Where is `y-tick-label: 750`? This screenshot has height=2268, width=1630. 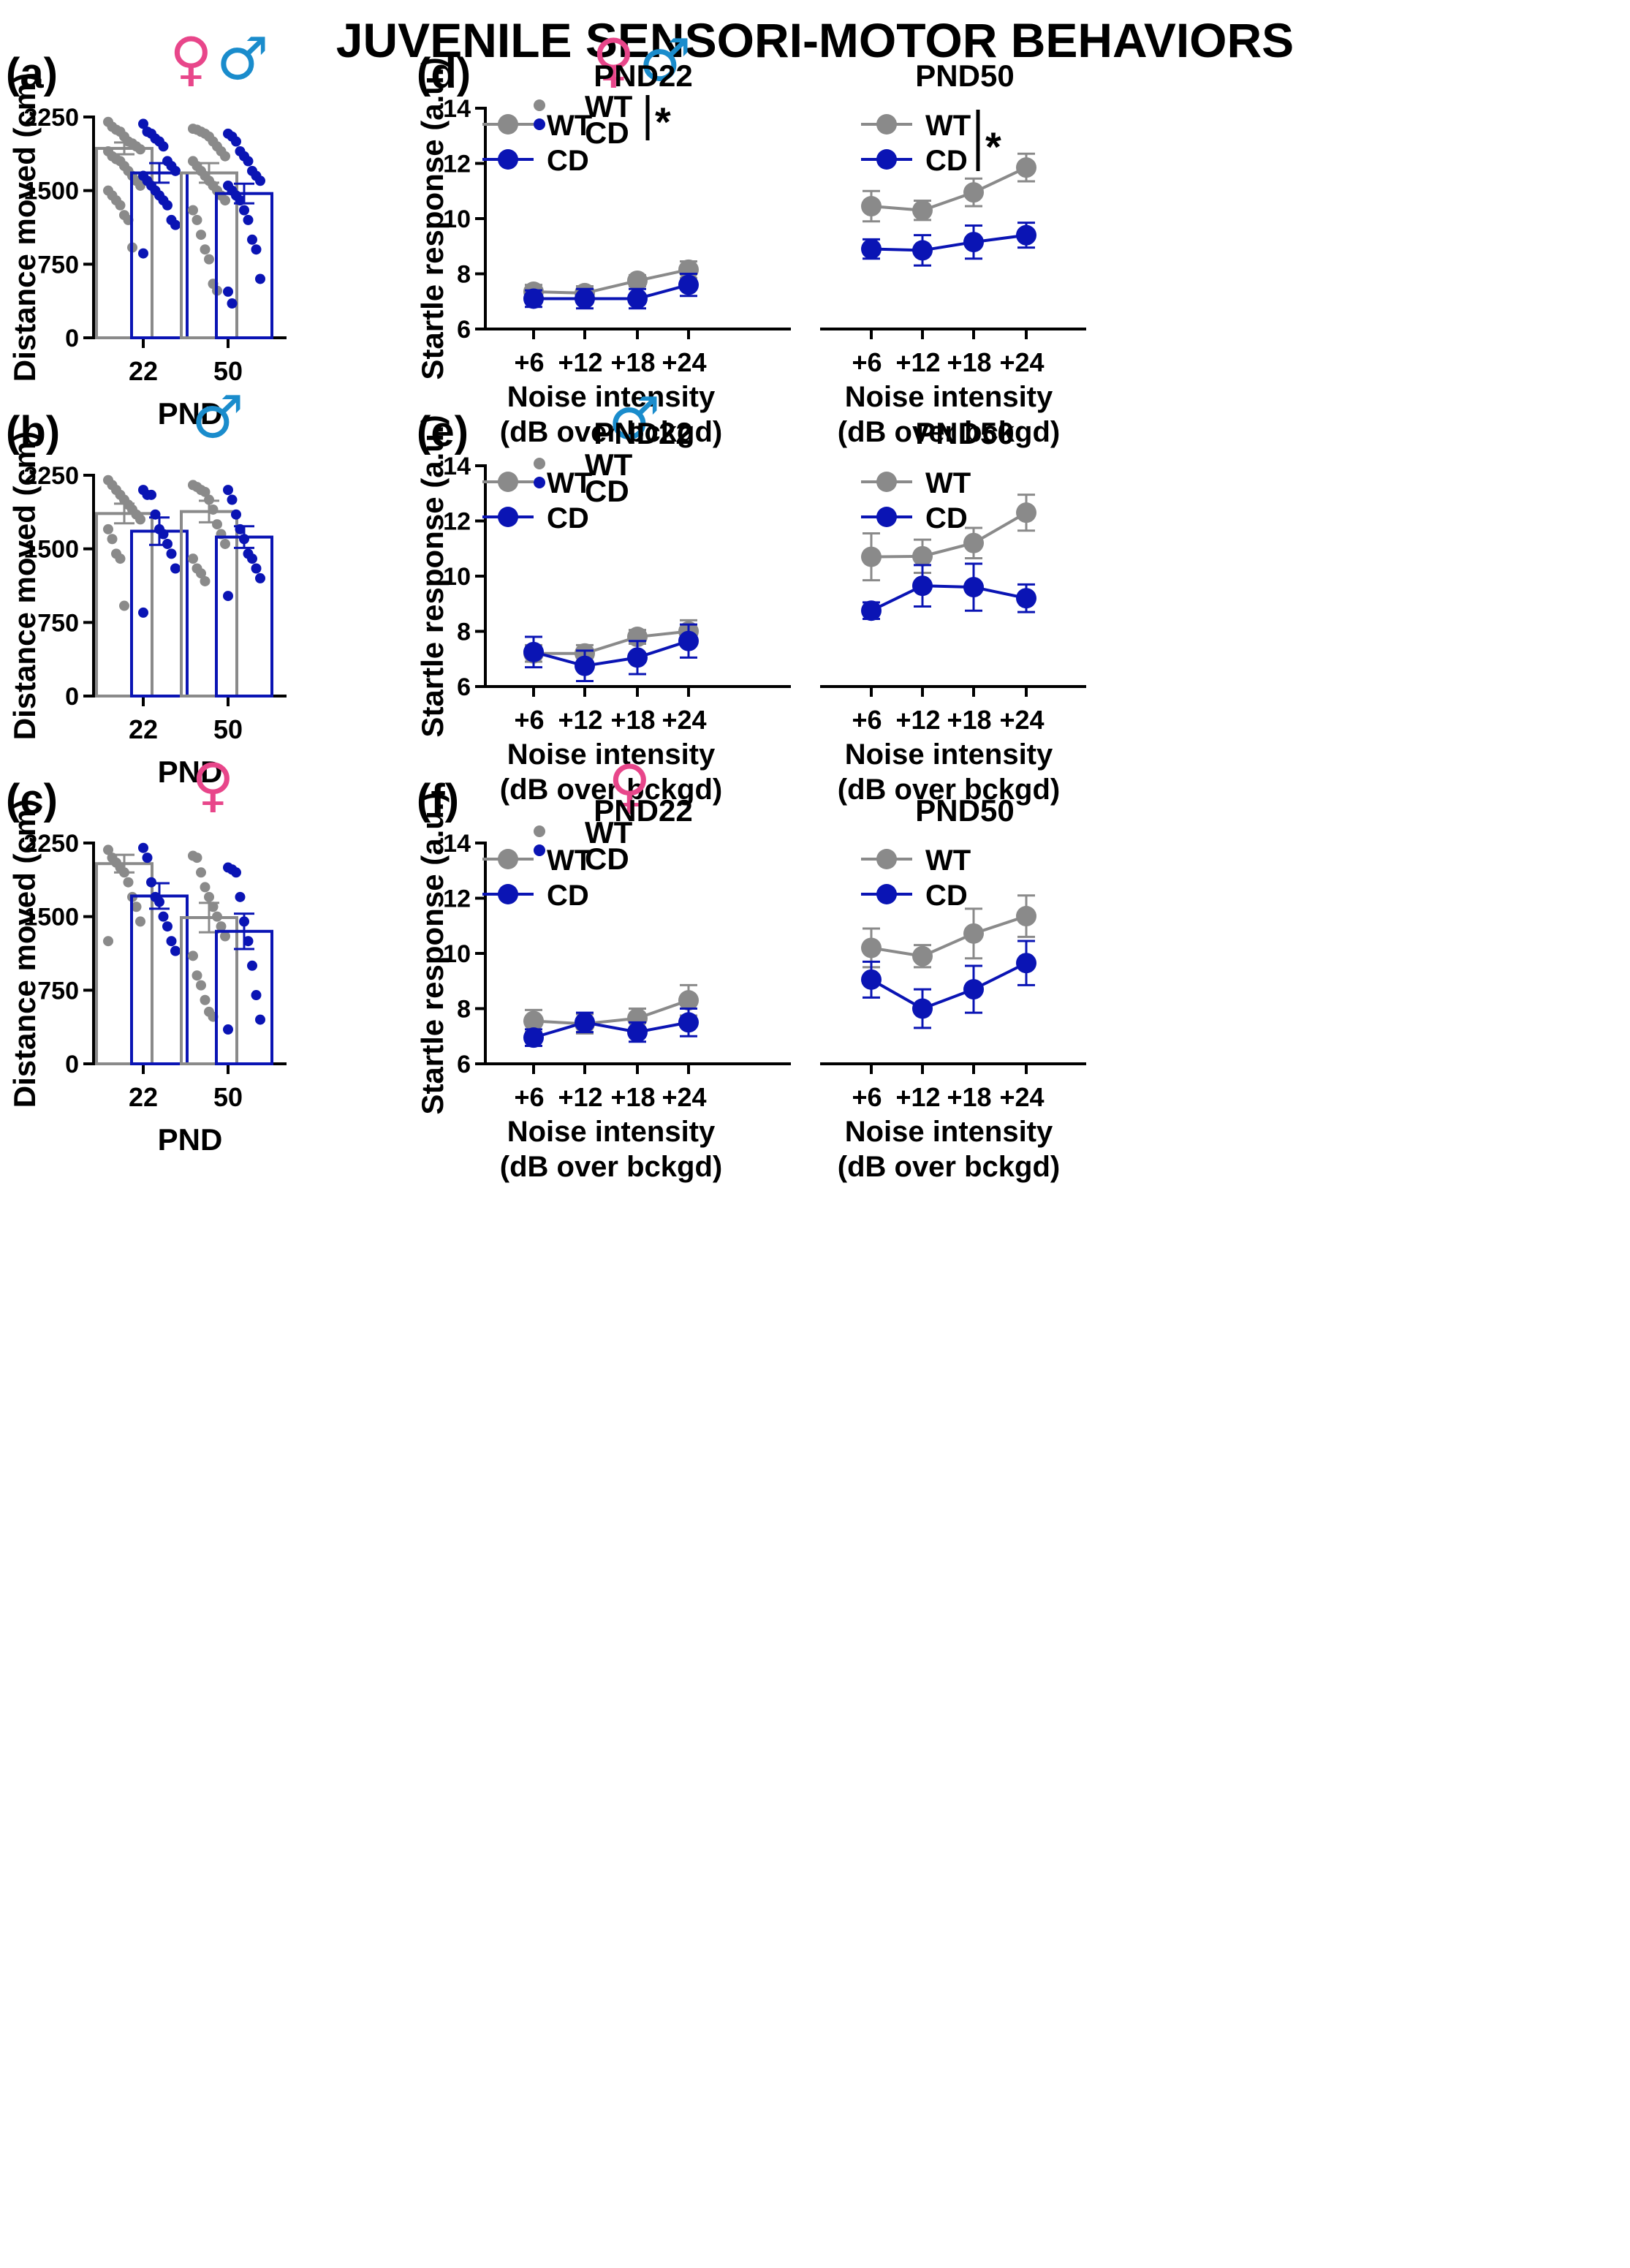
y-tick-label: 750 is located at coordinates (58, 623).